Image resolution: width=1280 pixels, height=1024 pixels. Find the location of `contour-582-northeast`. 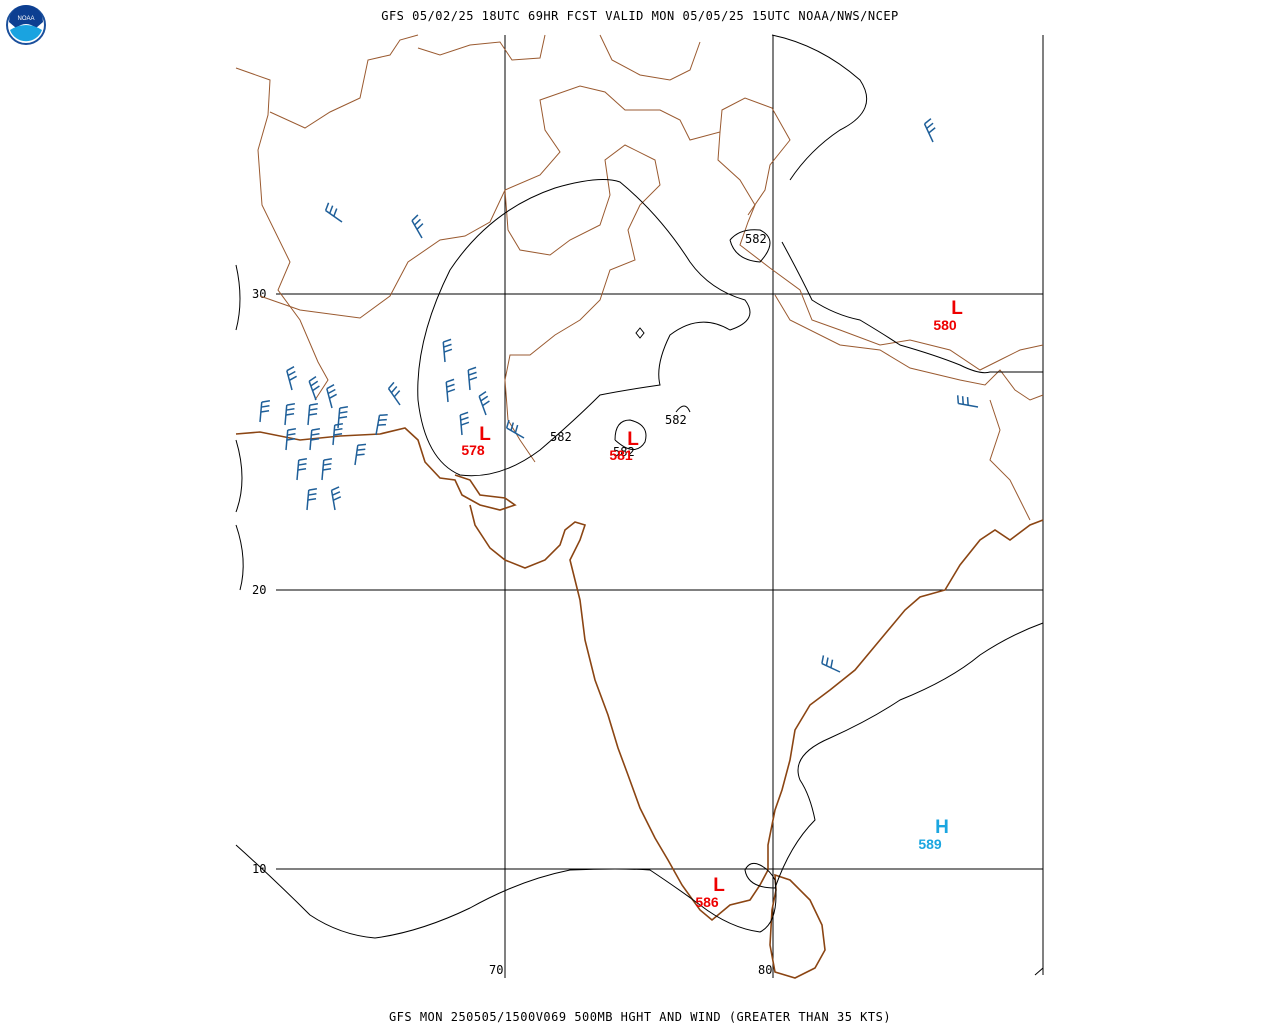

contour-582-northeast is located at coordinates (912, 307).